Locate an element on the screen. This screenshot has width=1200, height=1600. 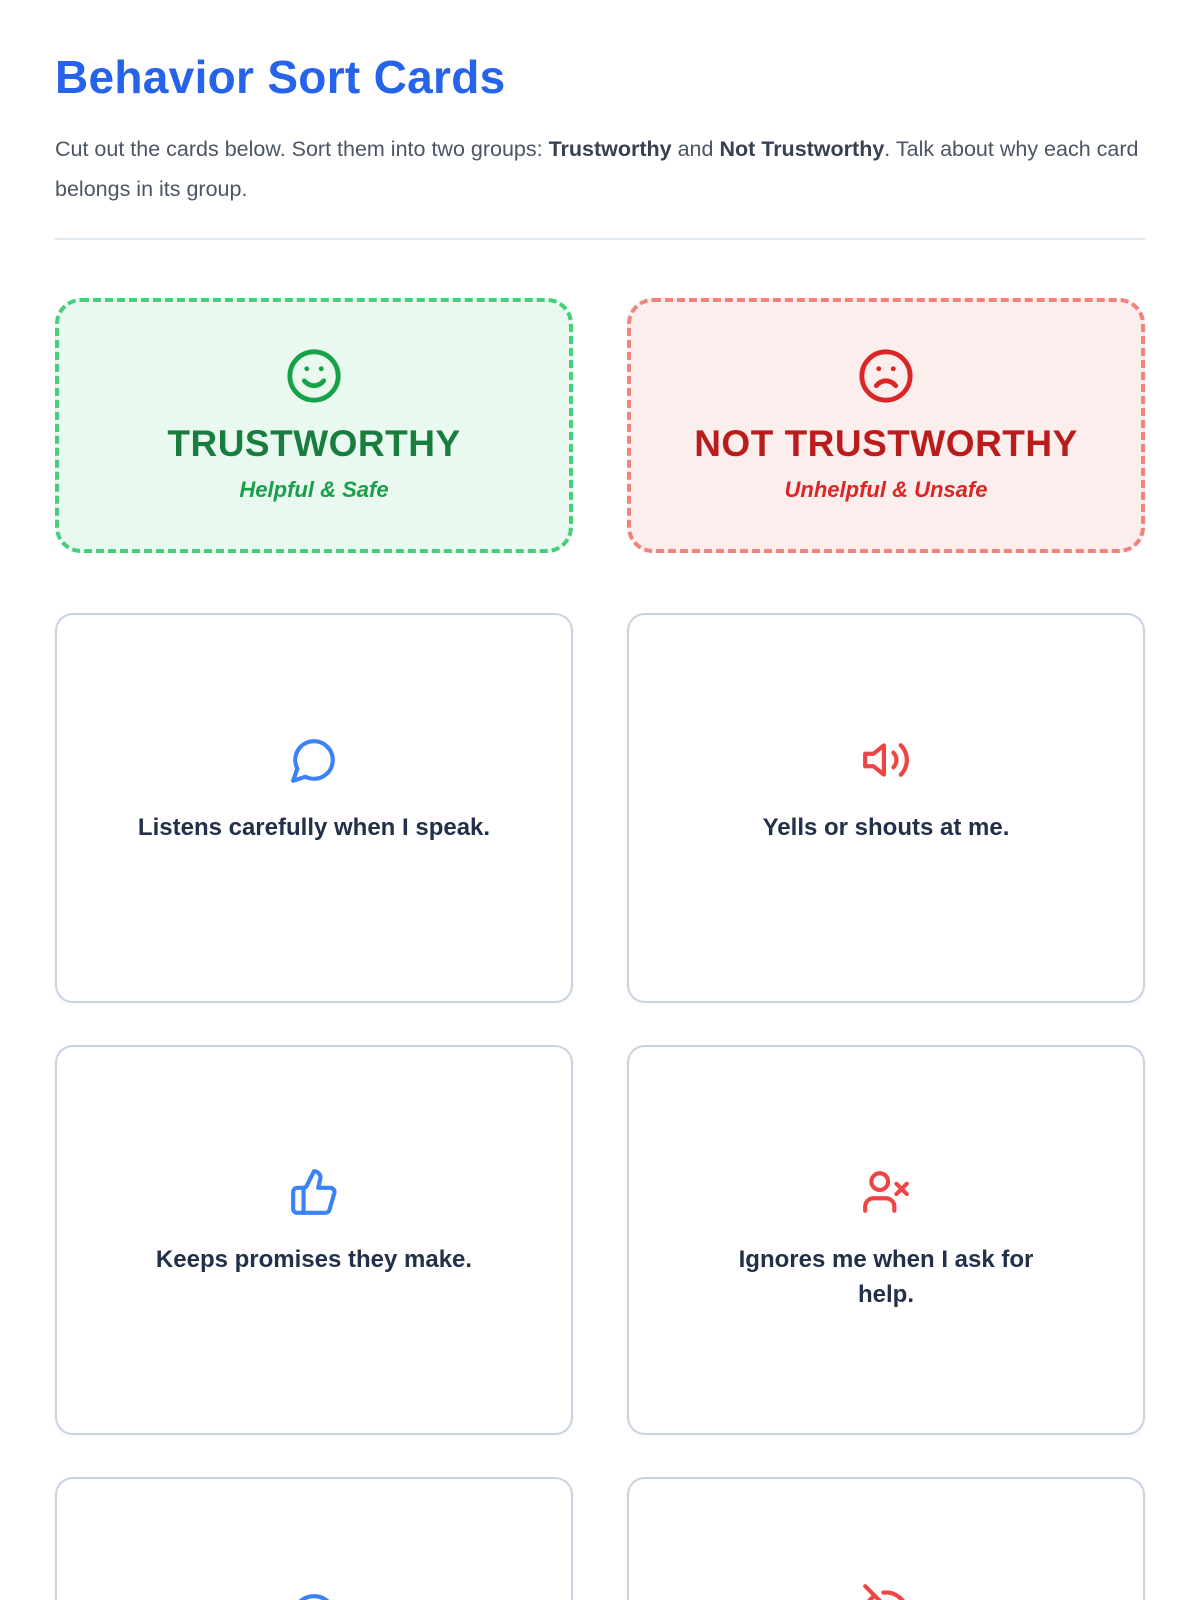
instructions-group1: Trustworthy is located at coordinates (610, 149).